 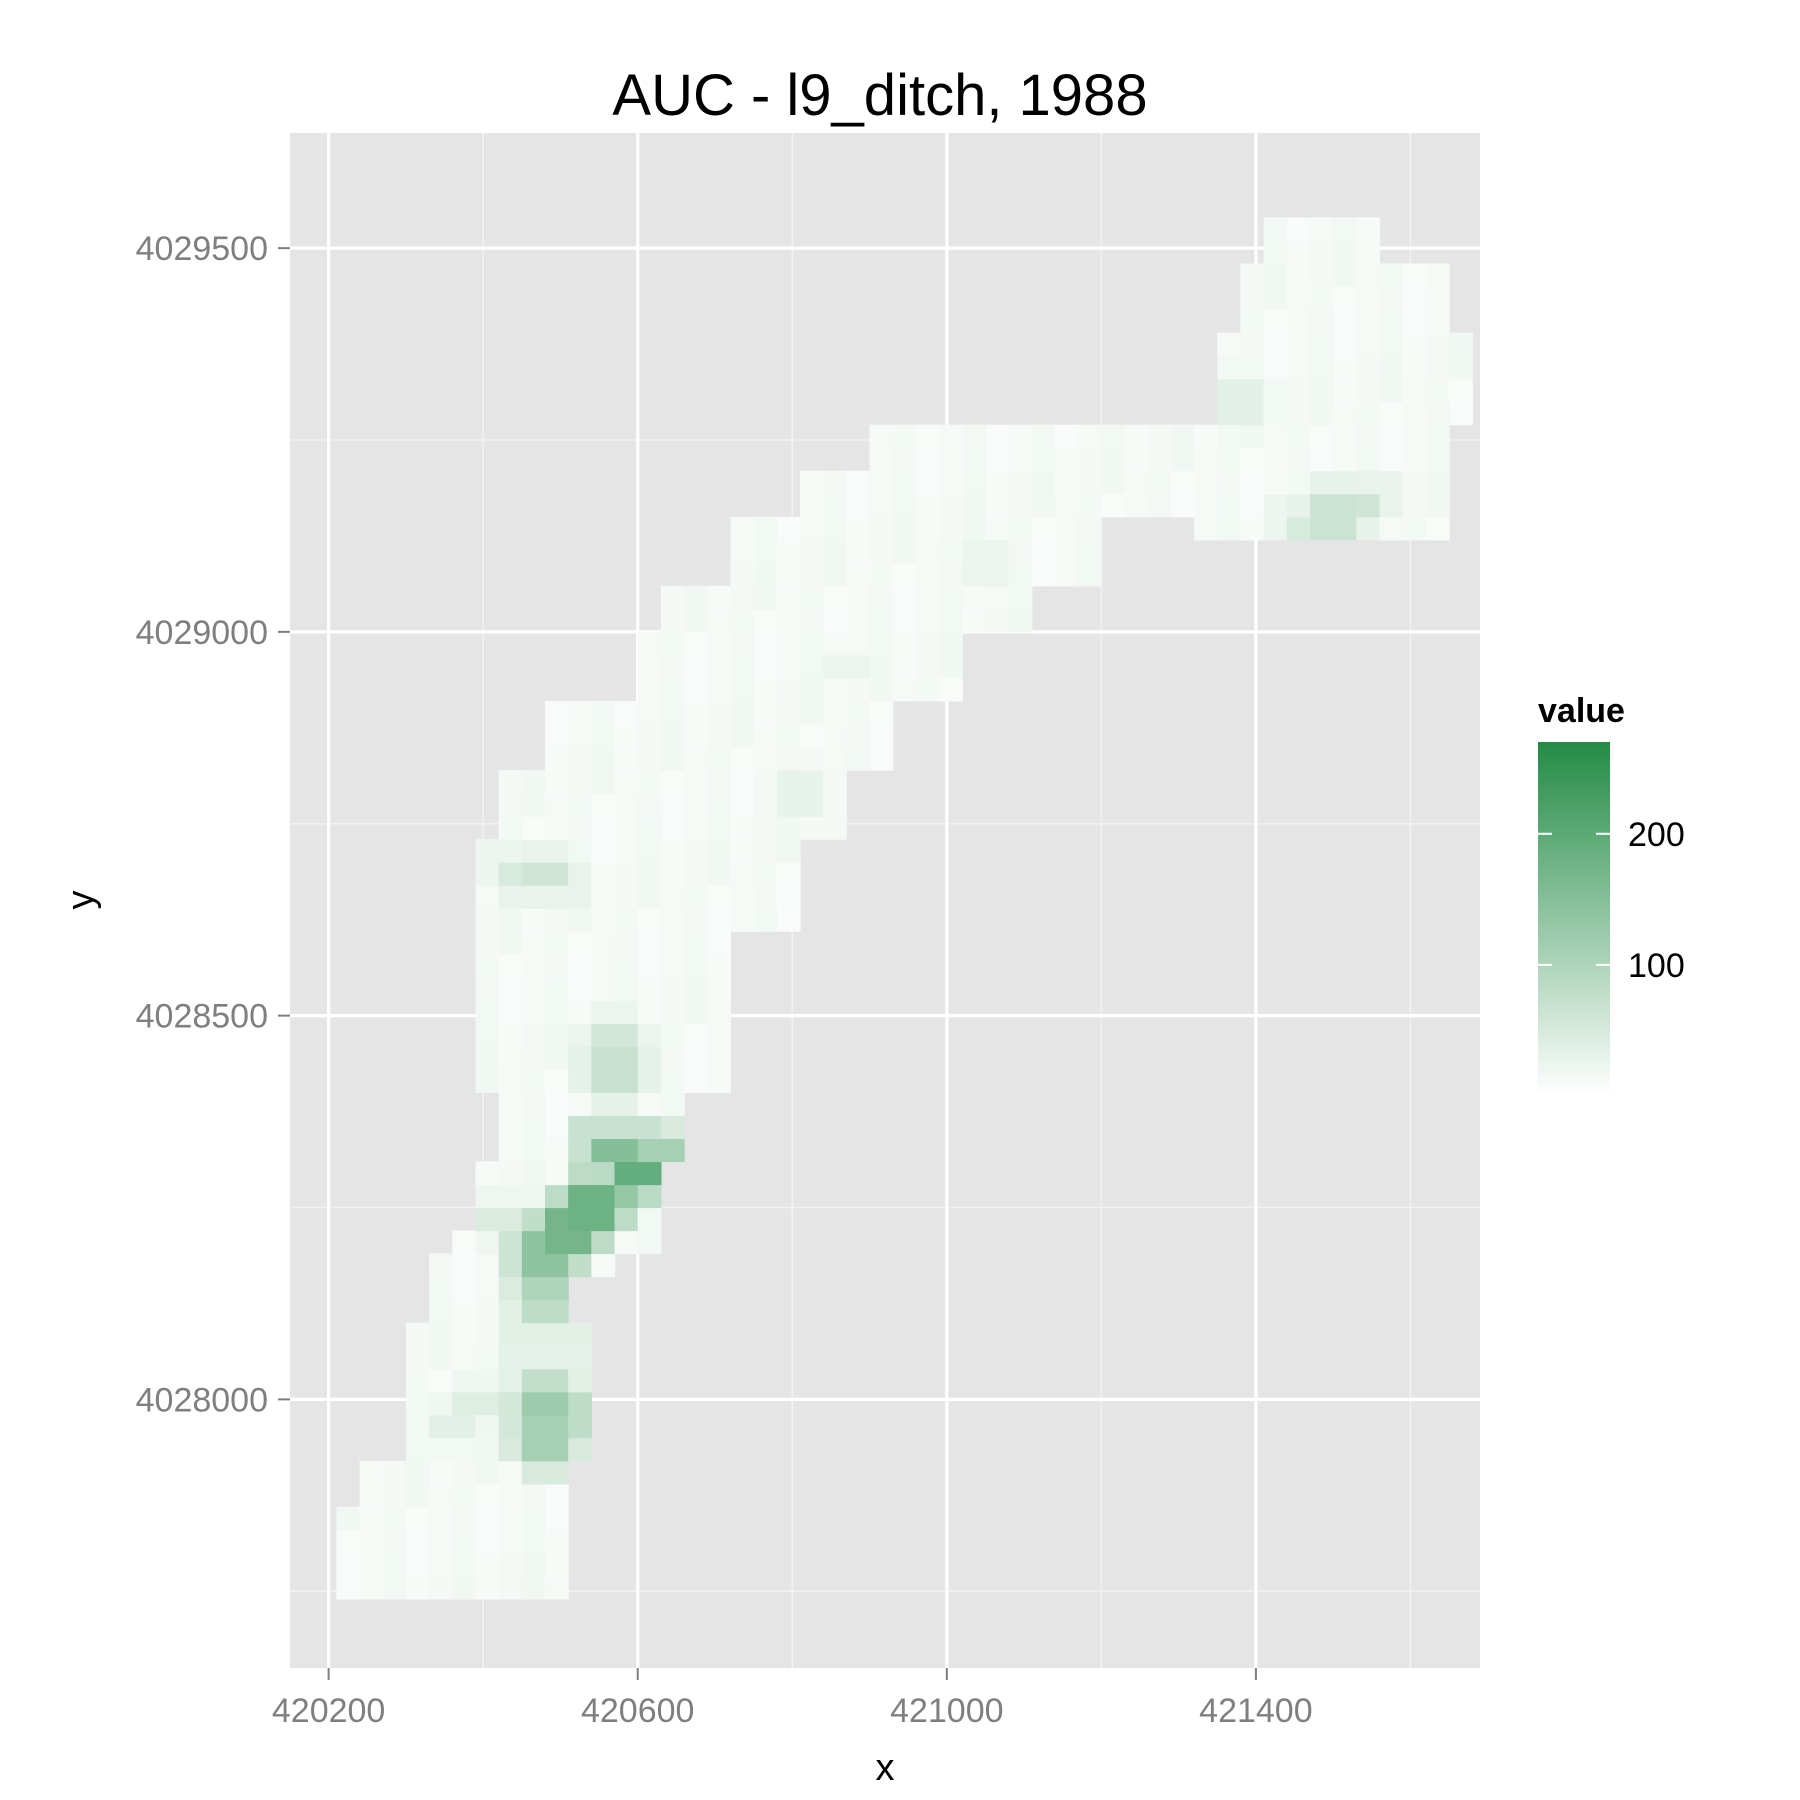 I want to click on legend-colorbar, so click(x=1574, y=919).